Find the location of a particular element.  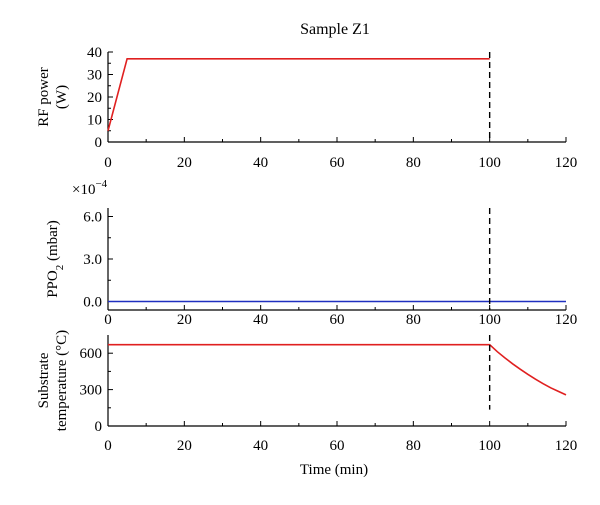

y-tick-label: 3.0 is located at coordinates (92, 260).